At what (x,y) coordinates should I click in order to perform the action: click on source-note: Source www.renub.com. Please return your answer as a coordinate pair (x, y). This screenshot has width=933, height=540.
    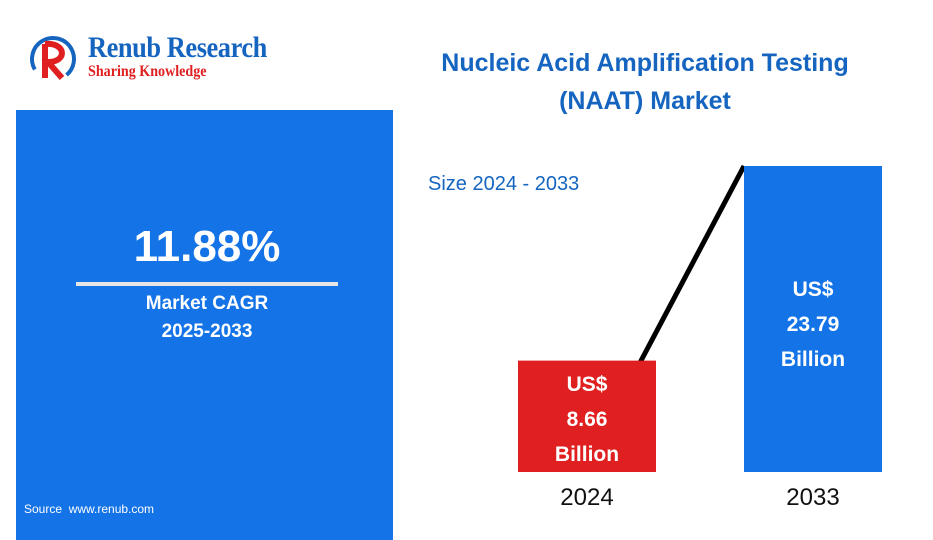
    Looking at the image, I should click on (89, 509).